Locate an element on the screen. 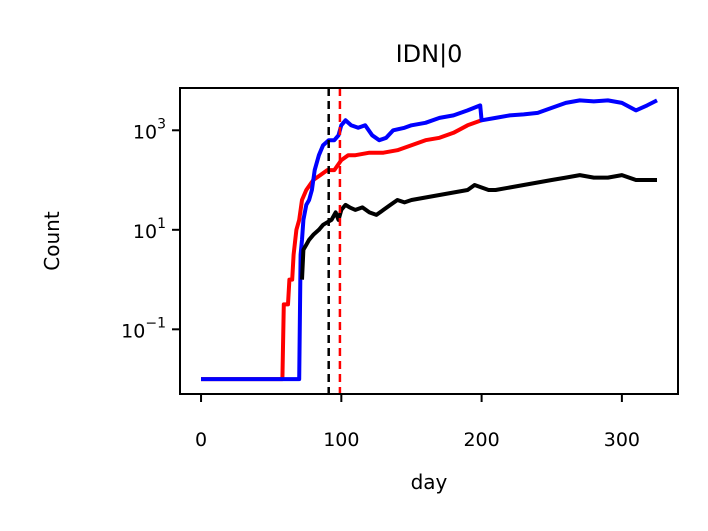 Image resolution: width=708 pixels, height=531 pixels. y-axis: 10⁻¹ 10¹ 10³ is located at coordinates (150, 229).